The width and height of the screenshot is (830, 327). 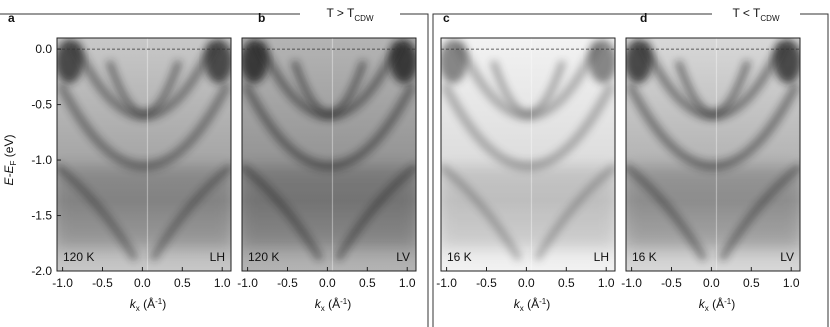 I want to click on y-tick-label: 0.0, so click(x=43, y=49).